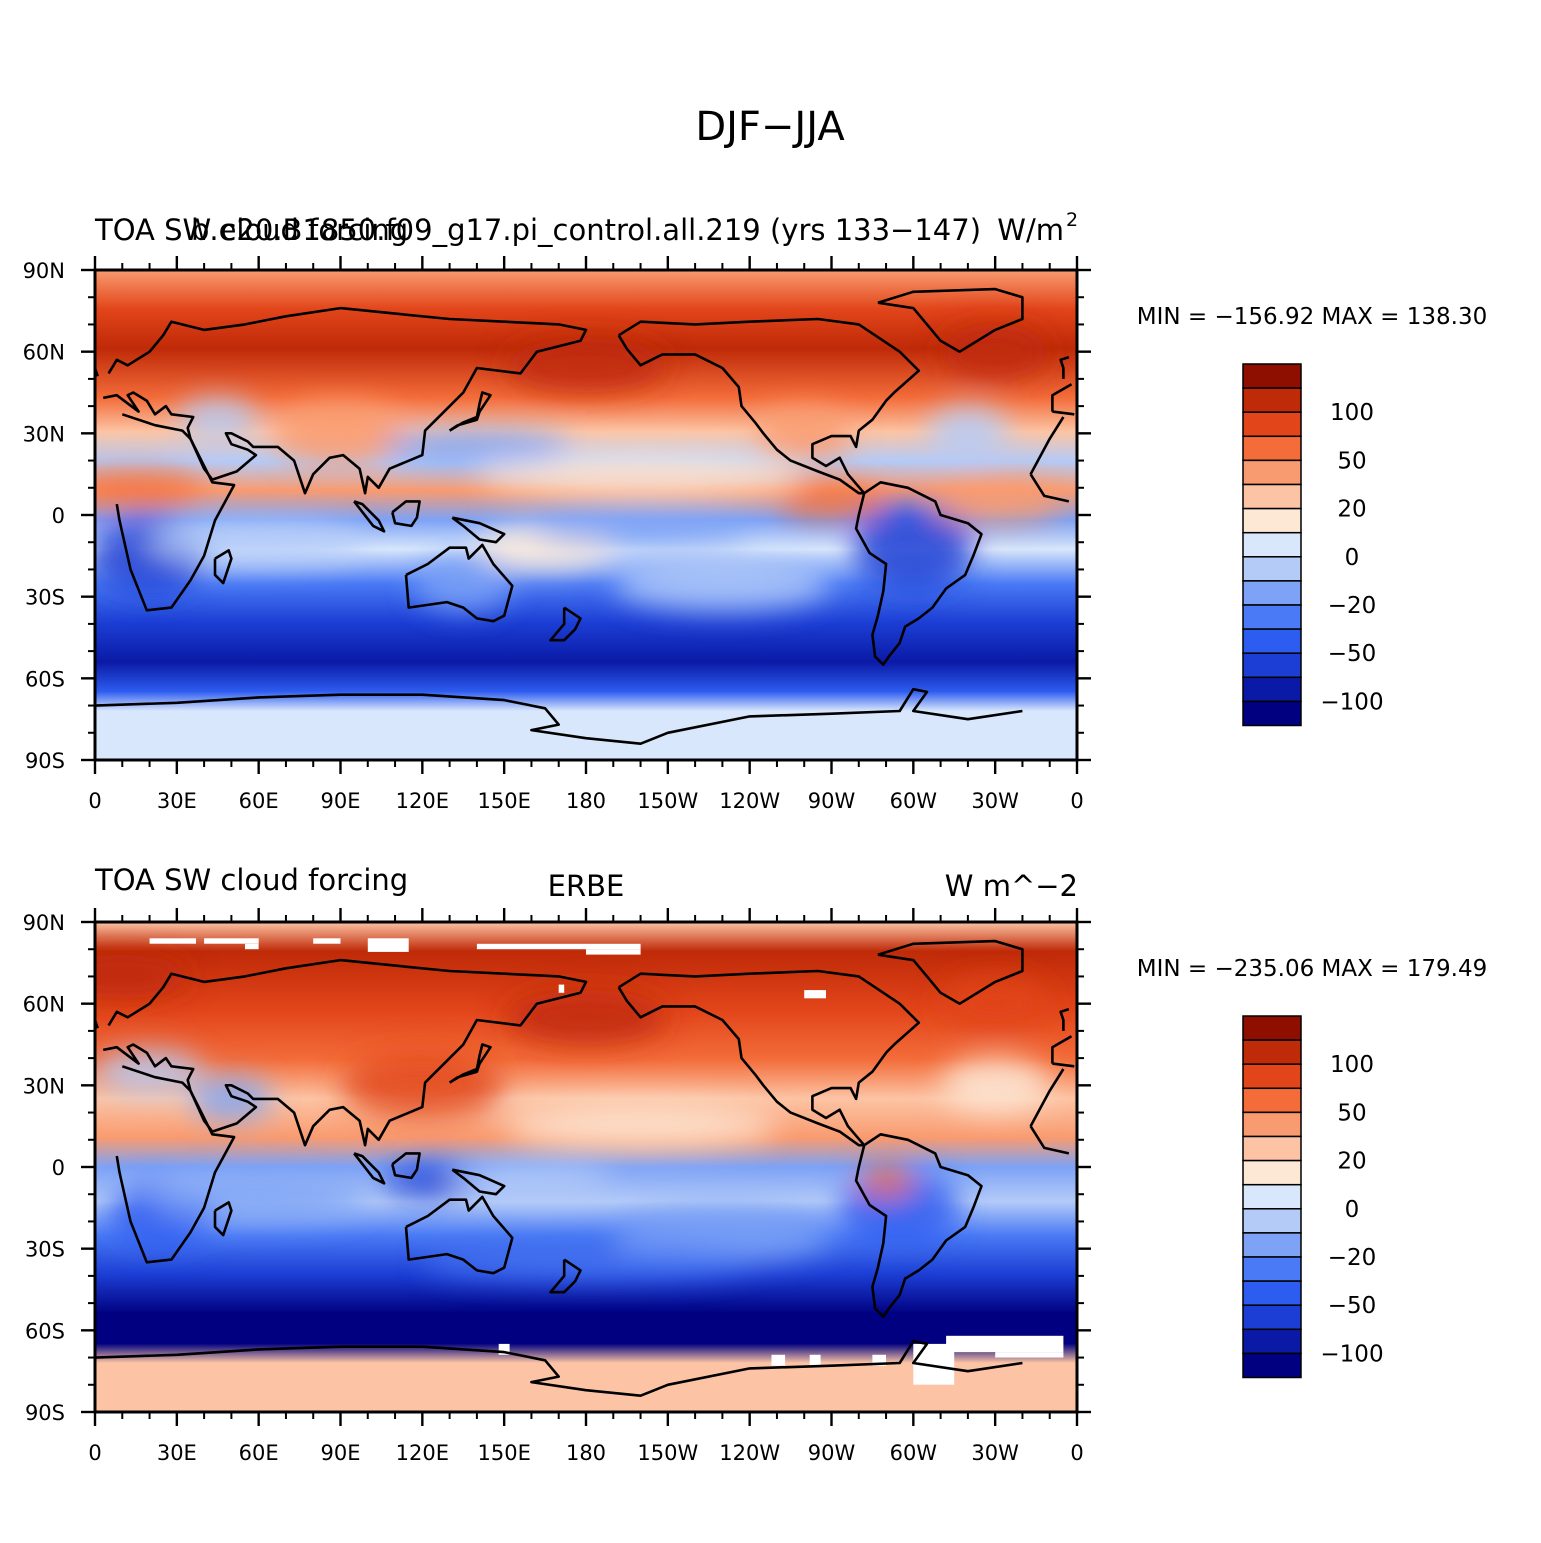  I want to click on lon-tick-label: 120W, so click(749, 801).